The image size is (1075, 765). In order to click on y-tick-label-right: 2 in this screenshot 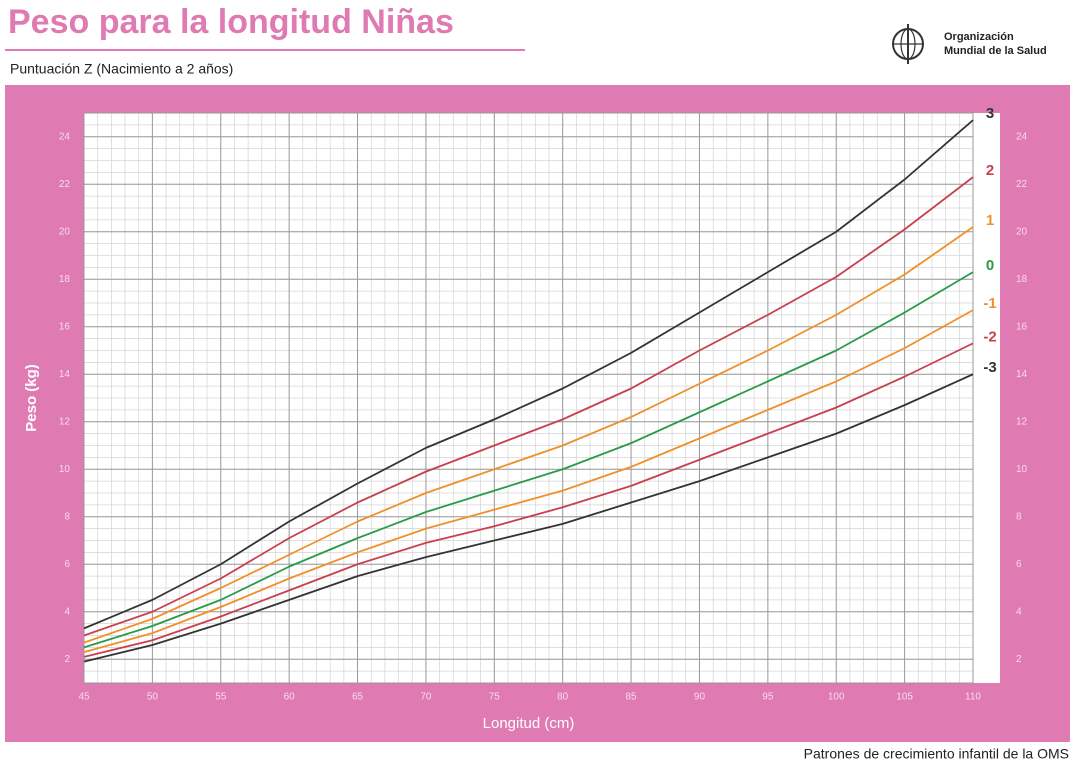, I will do `click(1019, 659)`.